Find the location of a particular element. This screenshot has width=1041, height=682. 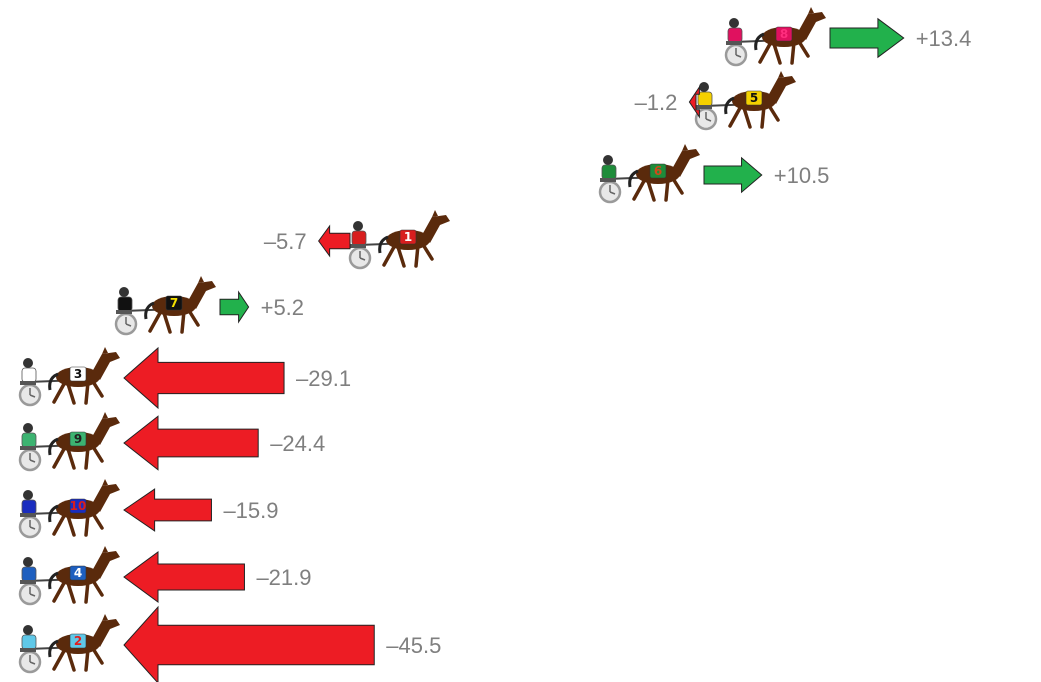

saddle-number: 2 is located at coordinates (78, 641).